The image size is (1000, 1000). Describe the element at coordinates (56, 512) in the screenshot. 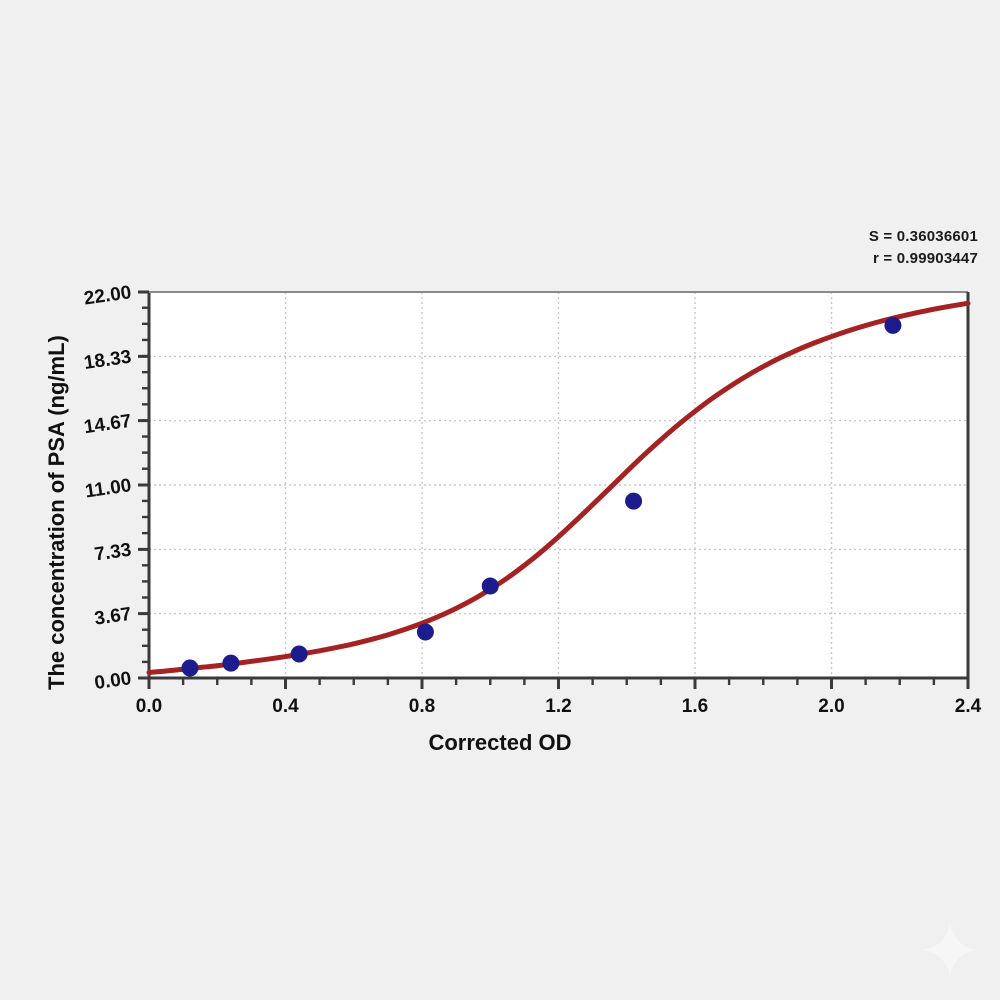

I see `y-axis-title: The concentration of PSA (ng/mL)` at that location.